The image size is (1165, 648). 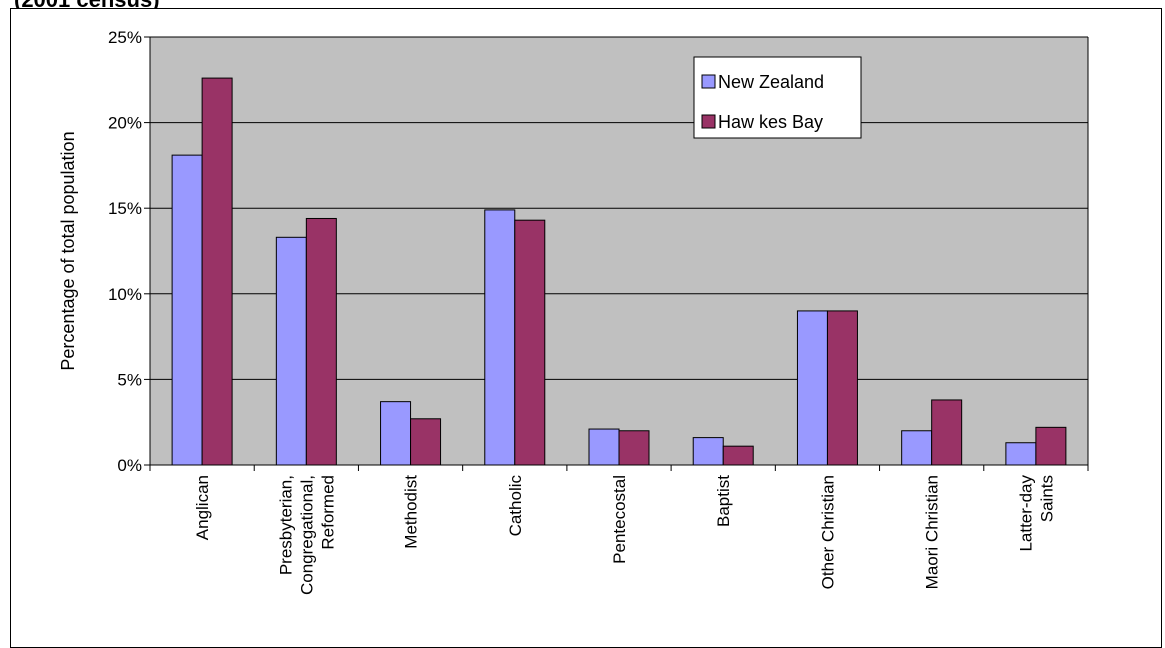 I want to click on legend: New Zealand Haw kes Bay, so click(x=777, y=97).